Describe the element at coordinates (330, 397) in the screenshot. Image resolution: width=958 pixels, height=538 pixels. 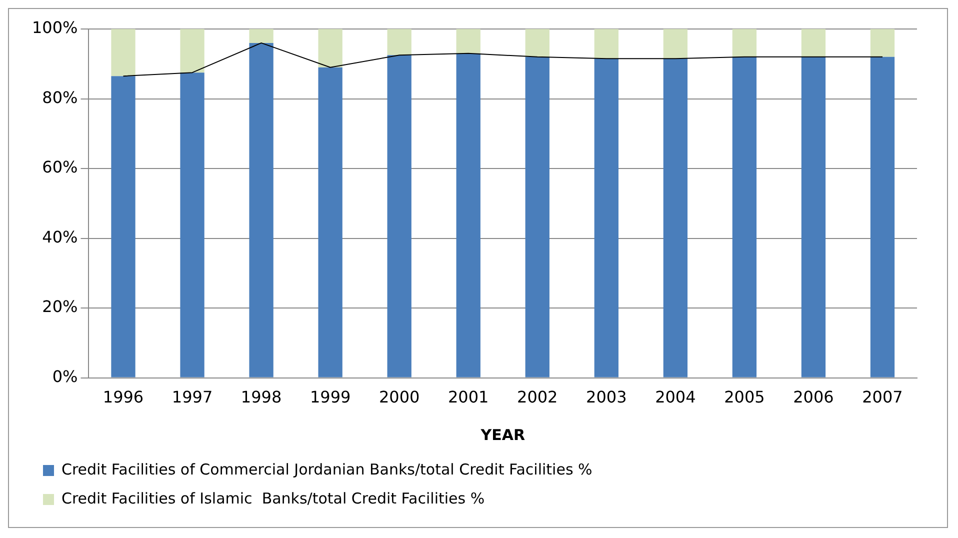
I see `x-tick-label: 1999` at that location.